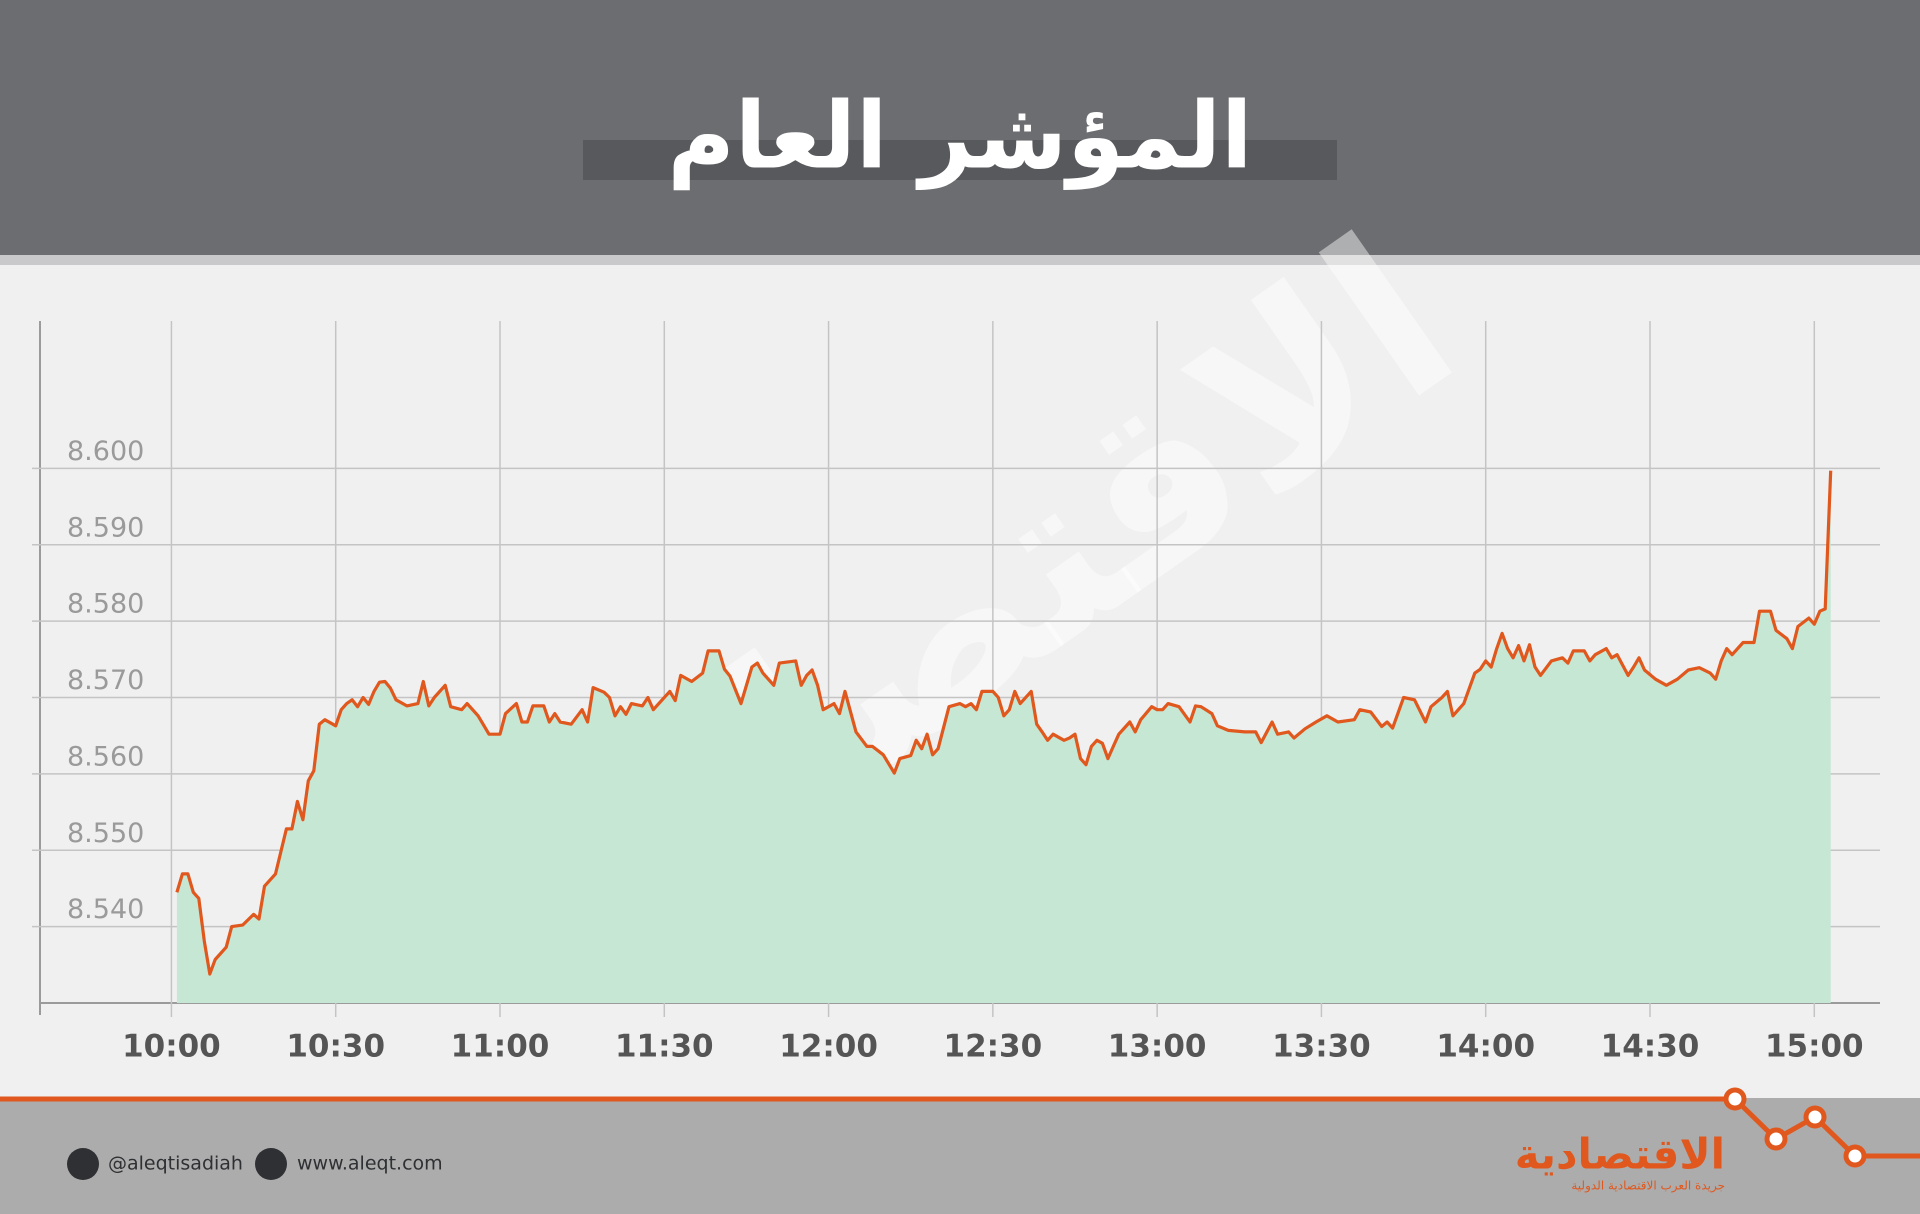 The width and height of the screenshot is (1920, 1214). Describe the element at coordinates (105, 756) in the screenshot. I see `y-tick-label: 8.560` at that location.